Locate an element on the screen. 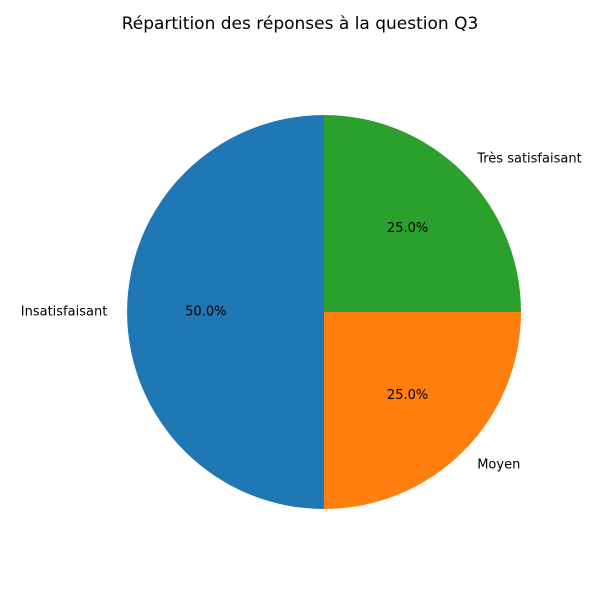 The width and height of the screenshot is (600, 600). slice-label-tres-satisfaisant: Très satisfaisant is located at coordinates (528, 158).